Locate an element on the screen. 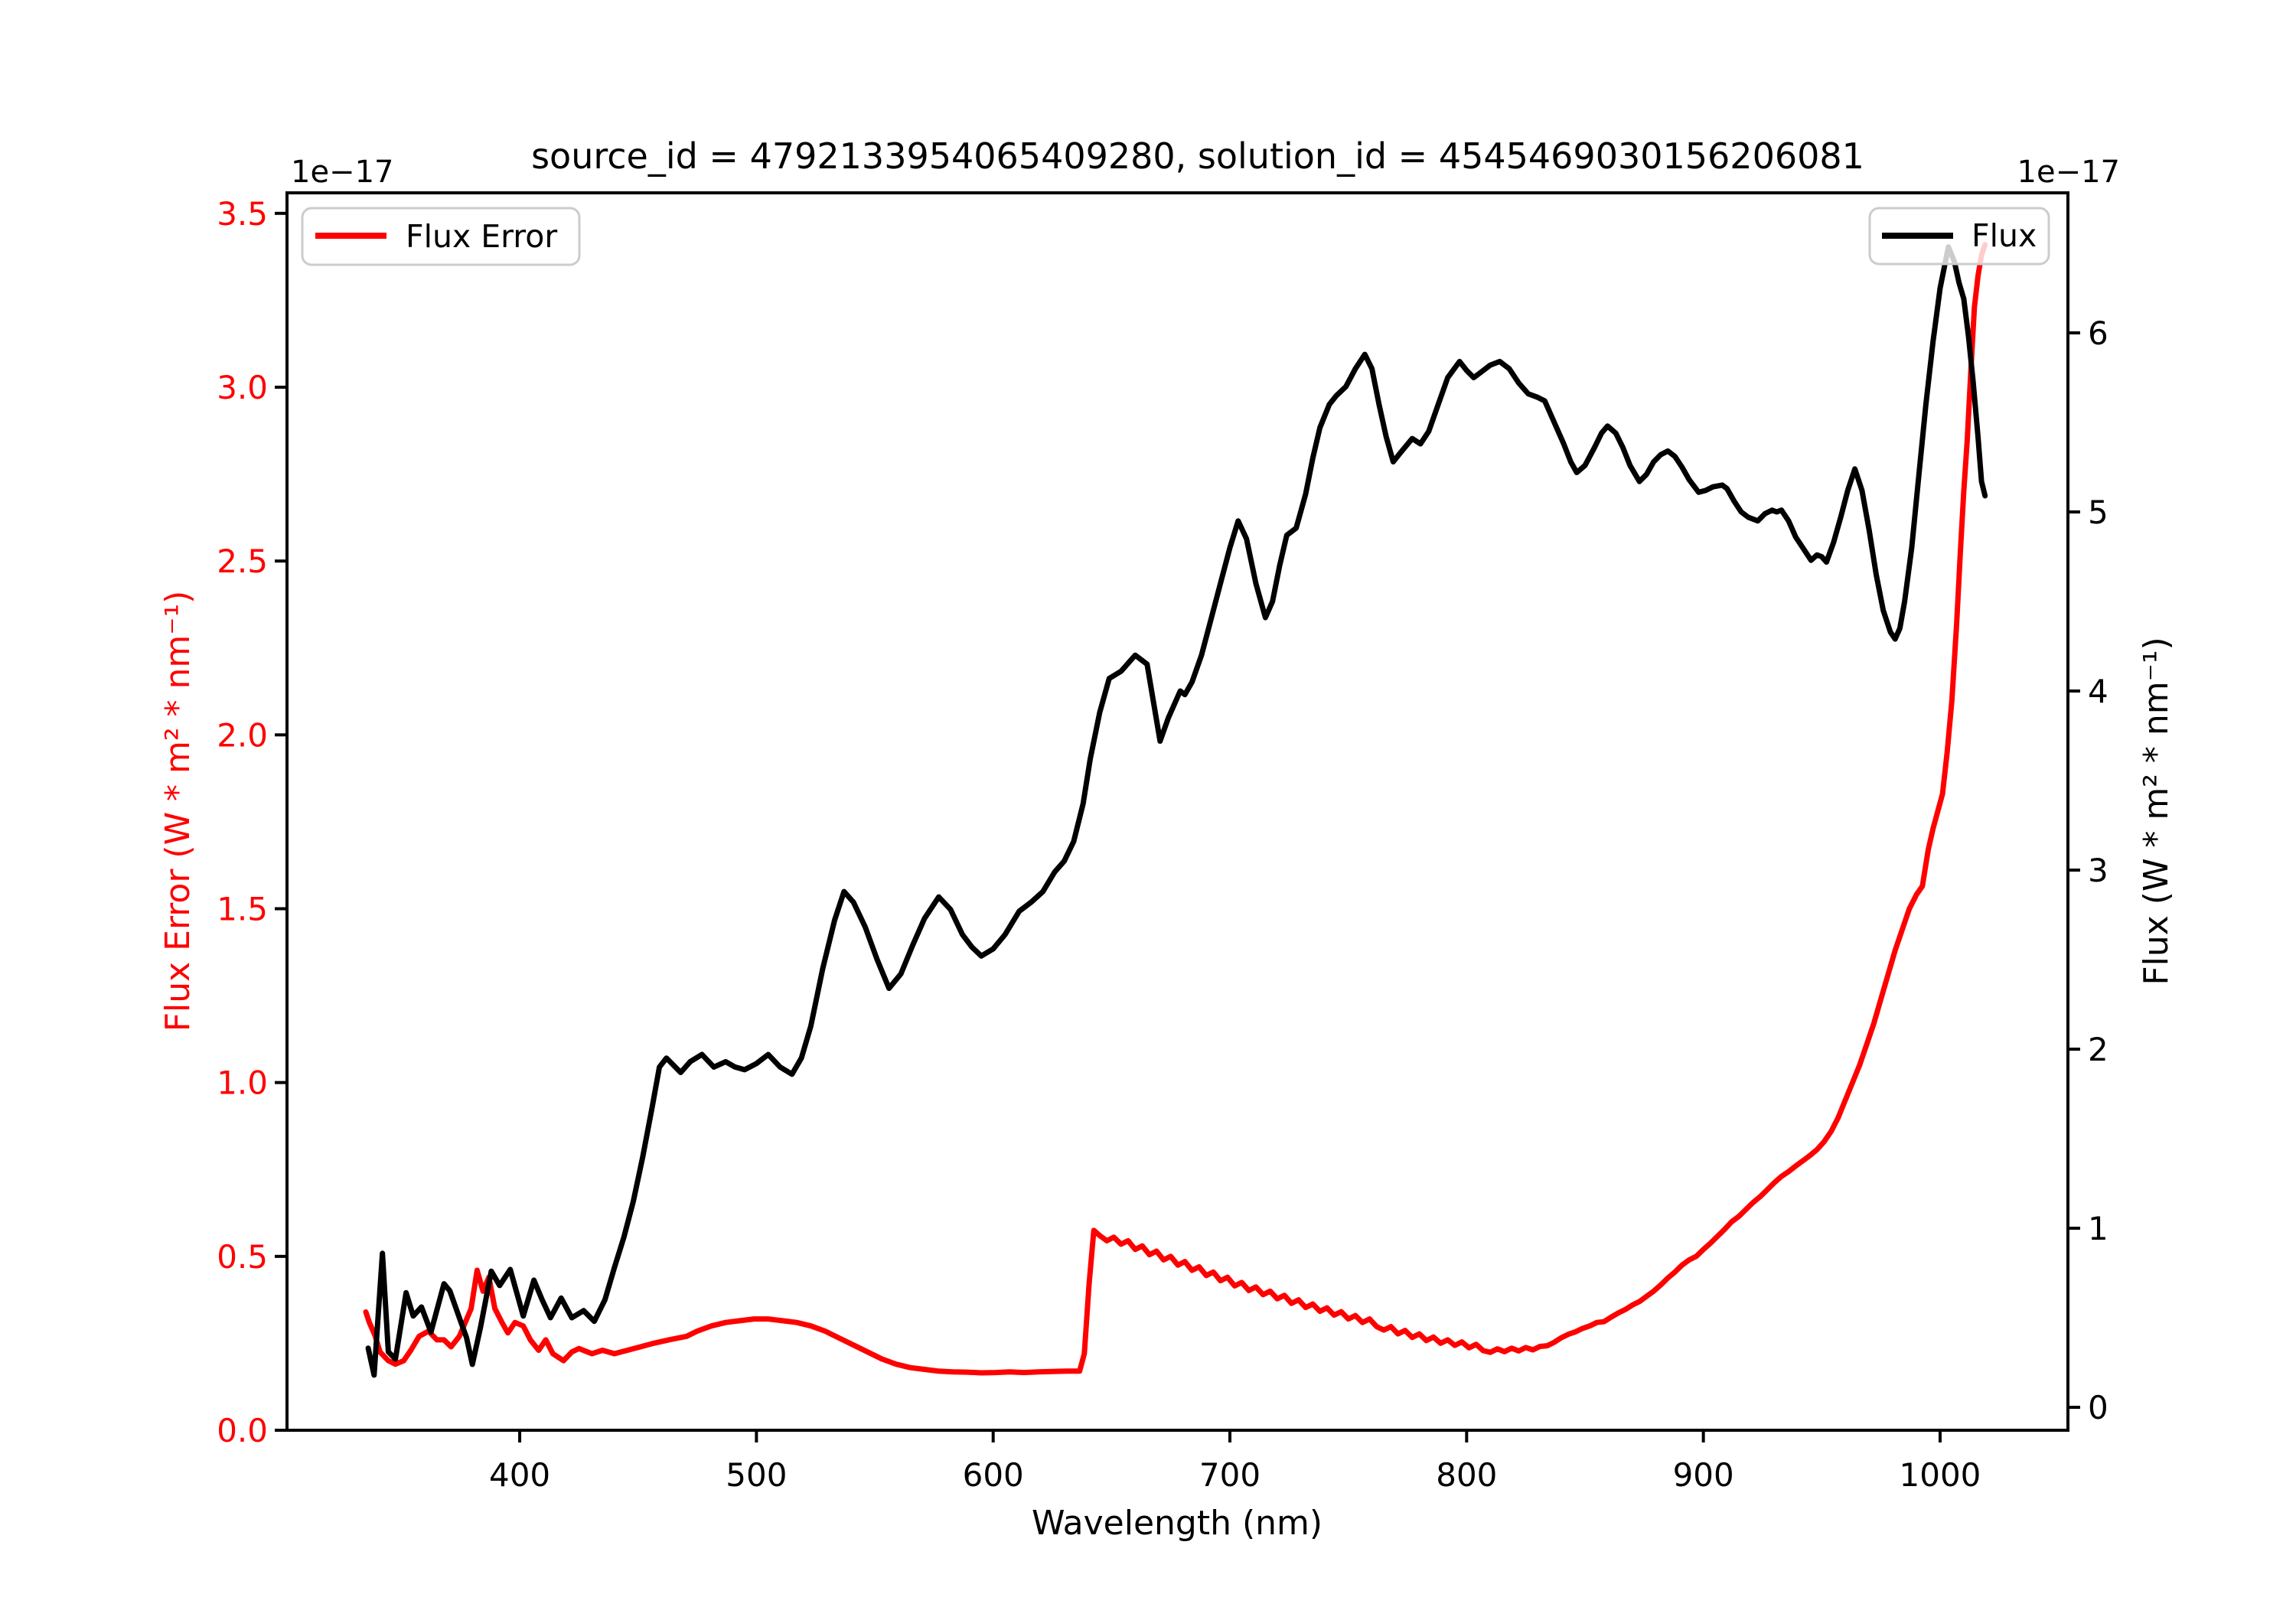  right-tick-label: 5 is located at coordinates (2098, 512).